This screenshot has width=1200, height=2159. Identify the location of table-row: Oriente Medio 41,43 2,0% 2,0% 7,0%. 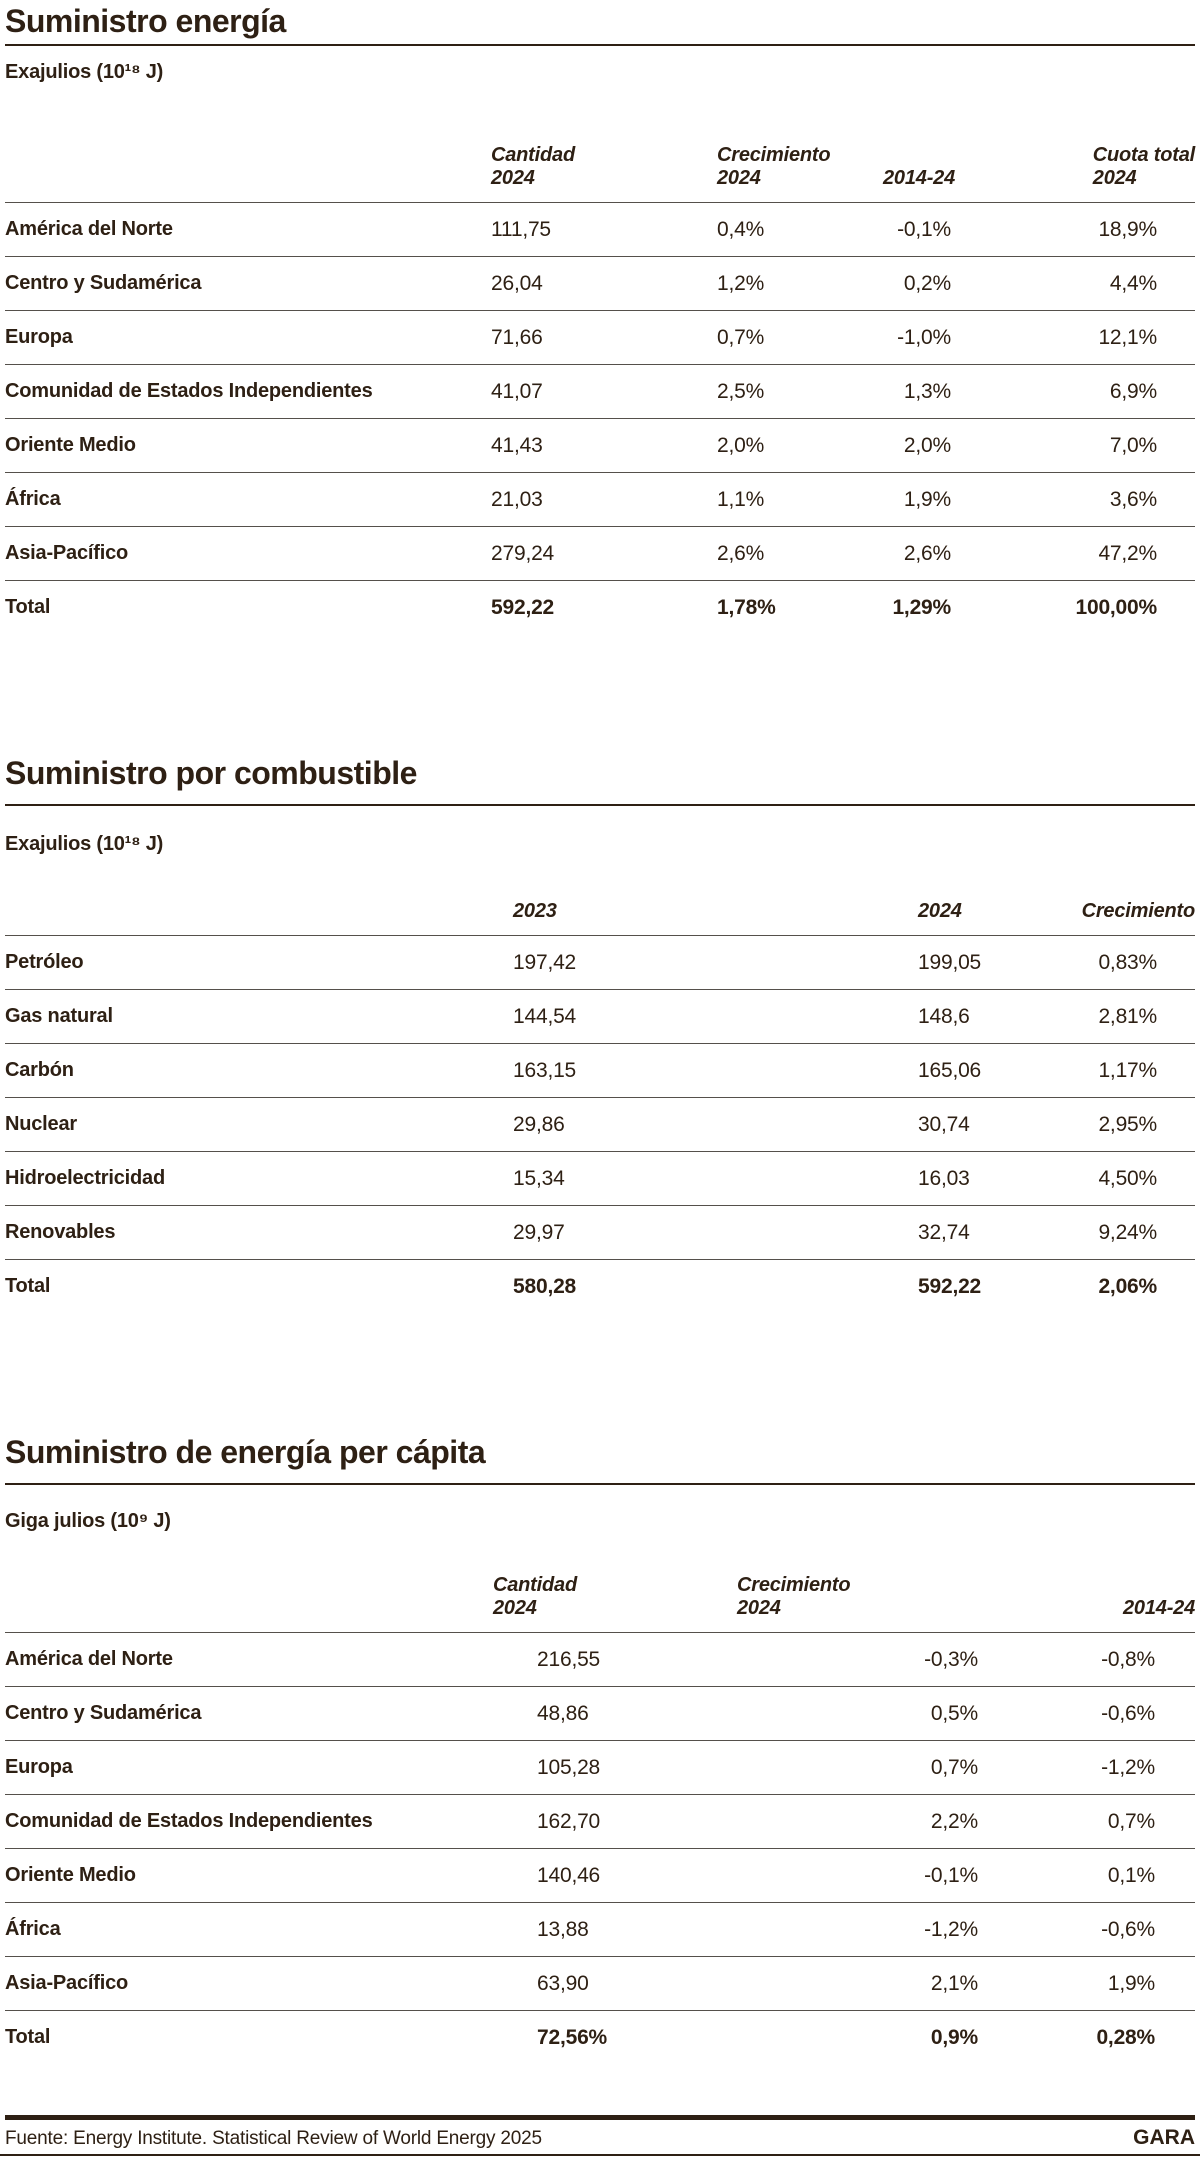
(600, 445).